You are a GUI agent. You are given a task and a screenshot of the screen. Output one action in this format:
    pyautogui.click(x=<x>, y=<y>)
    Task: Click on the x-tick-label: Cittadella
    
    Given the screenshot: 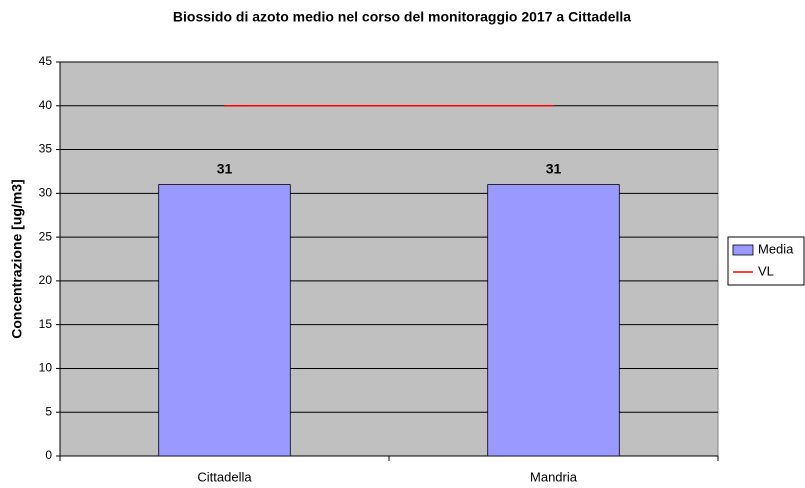 What is the action you would take?
    pyautogui.click(x=224, y=476)
    